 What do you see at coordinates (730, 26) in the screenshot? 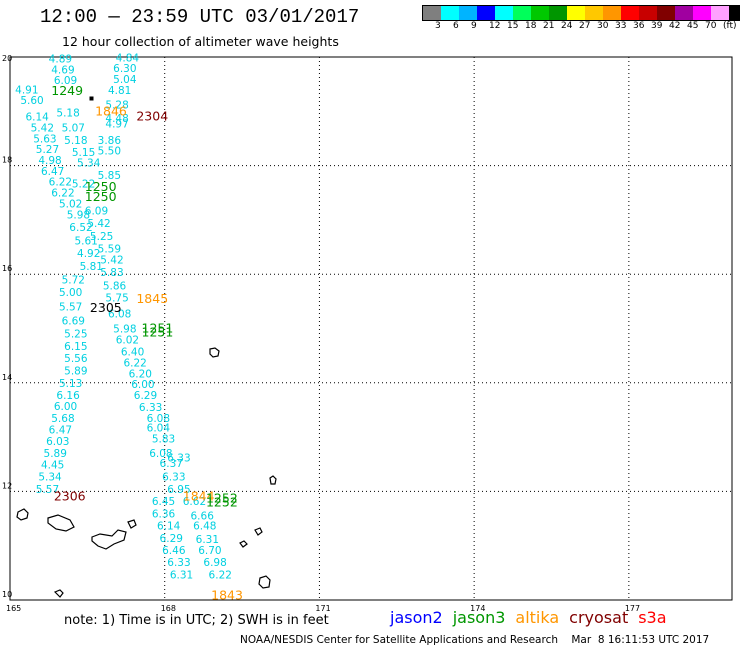
I see `colorbar-label: (ft)` at bounding box center [730, 26].